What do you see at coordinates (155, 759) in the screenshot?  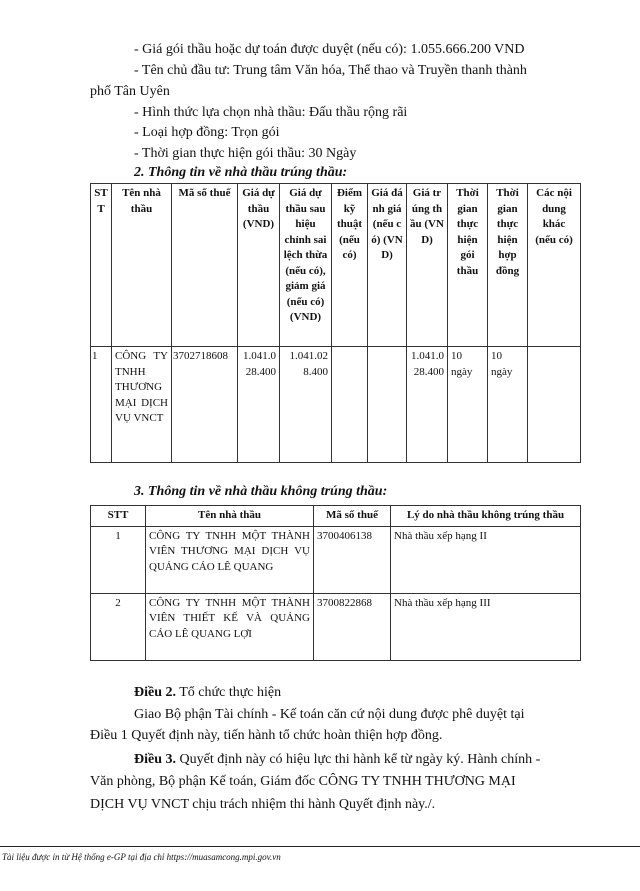 I see `article3-label: Điều 3.` at bounding box center [155, 759].